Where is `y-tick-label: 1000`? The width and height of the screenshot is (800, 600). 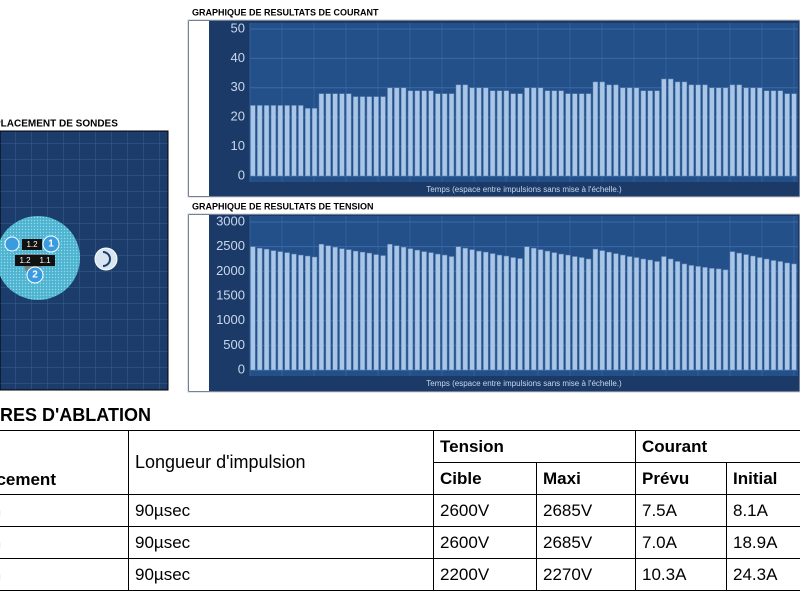
y-tick-label: 1000 is located at coordinates (230, 319).